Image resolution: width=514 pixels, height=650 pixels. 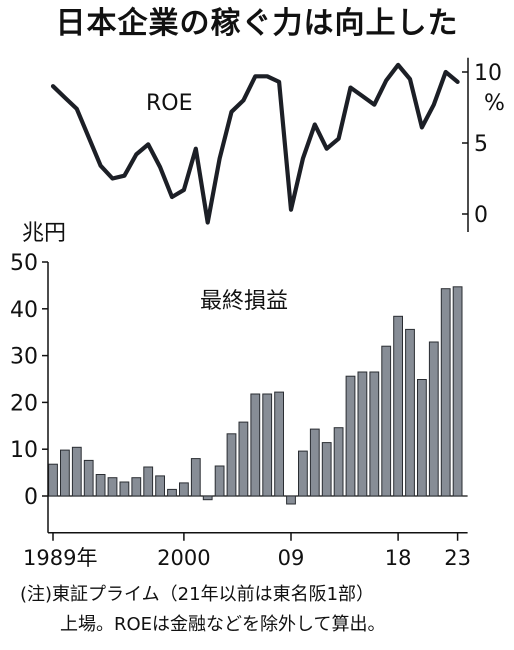 What do you see at coordinates (24, 310) in the screenshot?
I see `net-income-y-tick-label: 40` at bounding box center [24, 310].